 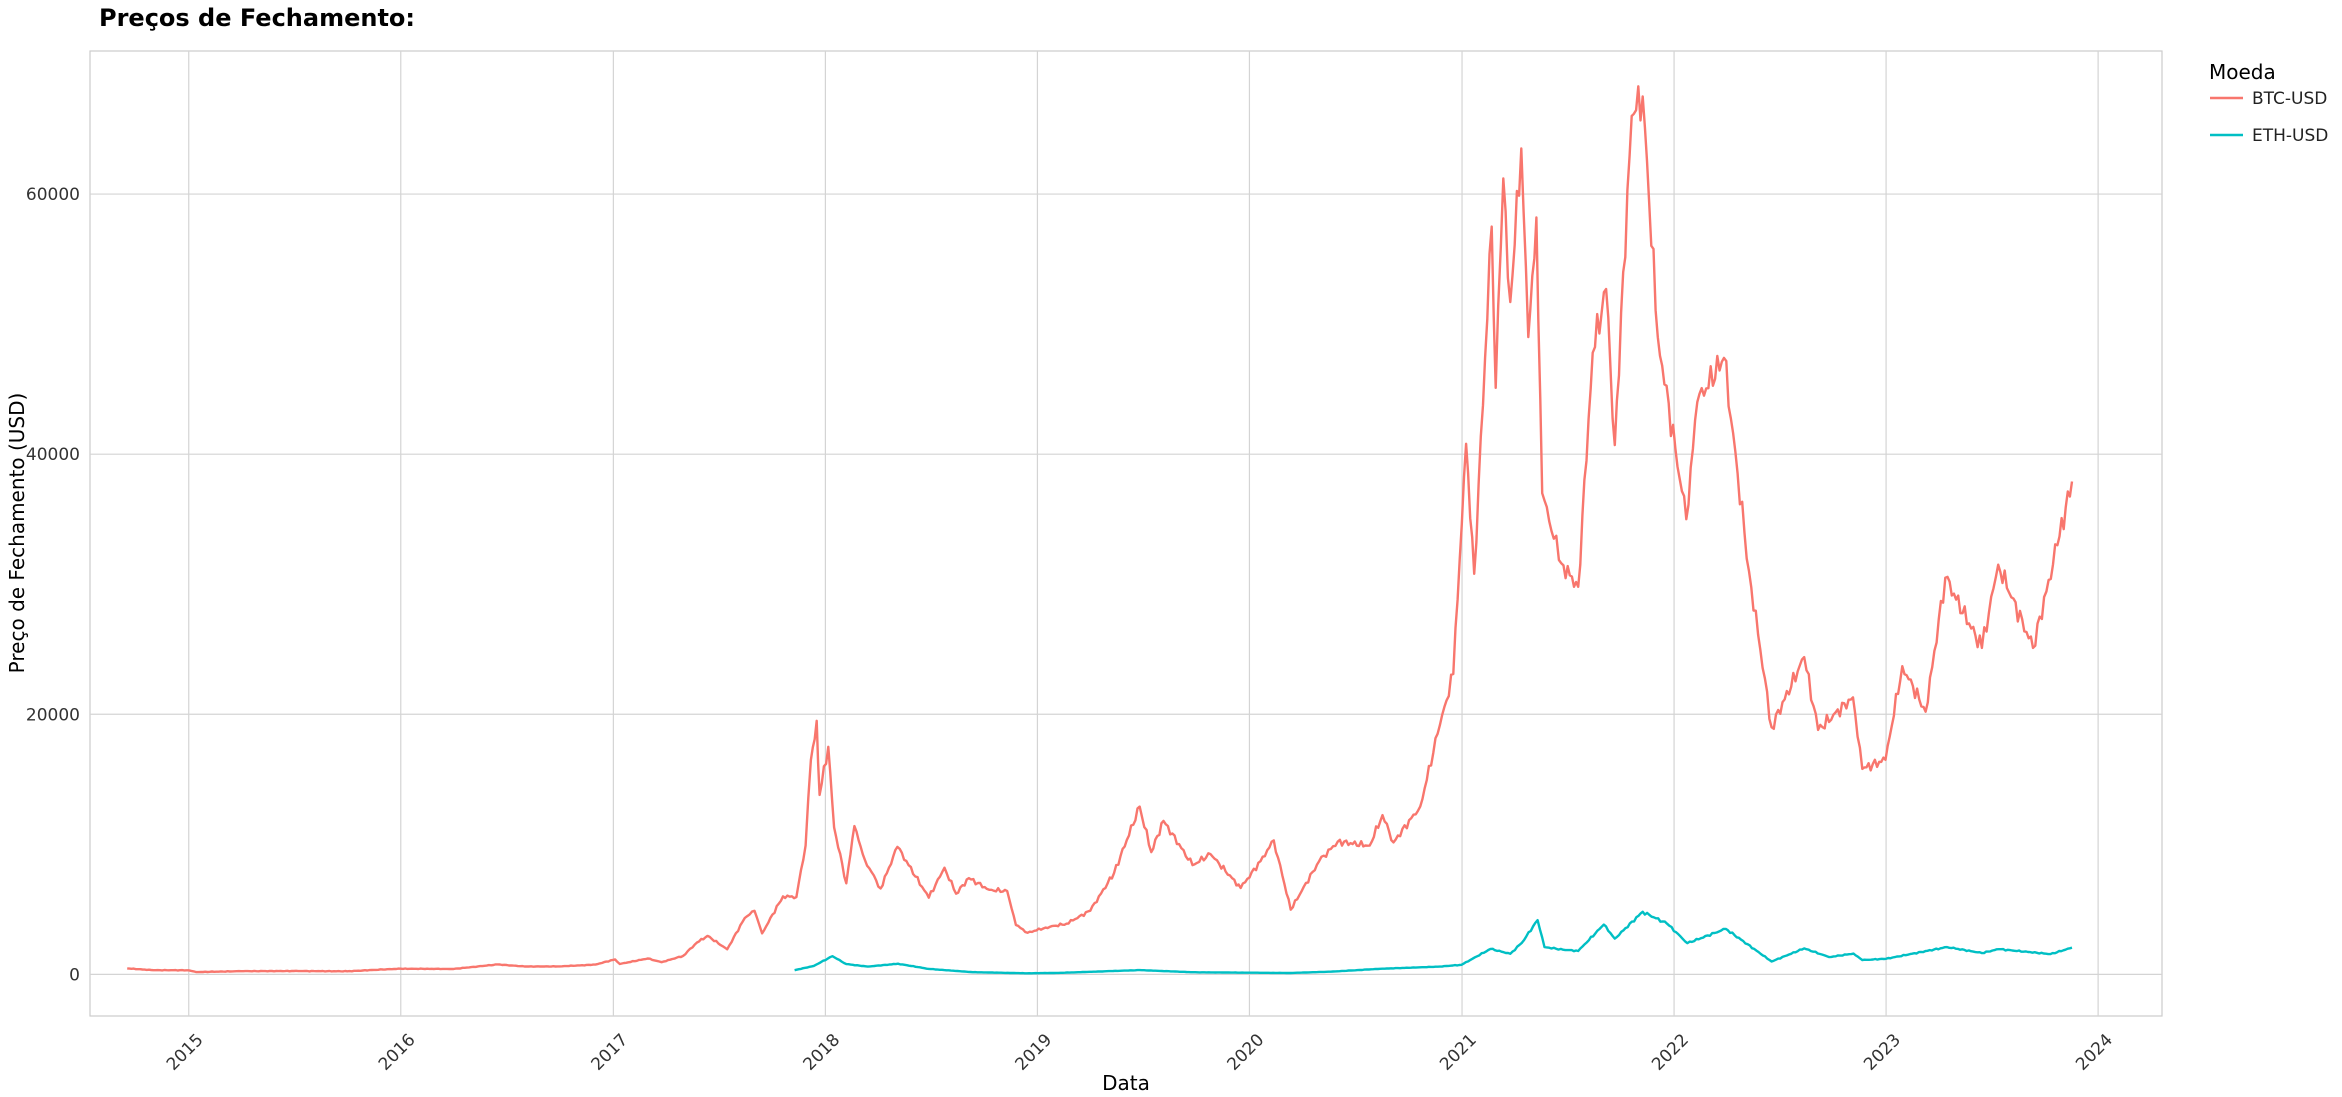 I want to click on y-axis-title: Preço de Fechamento (USD), so click(x=17, y=533).